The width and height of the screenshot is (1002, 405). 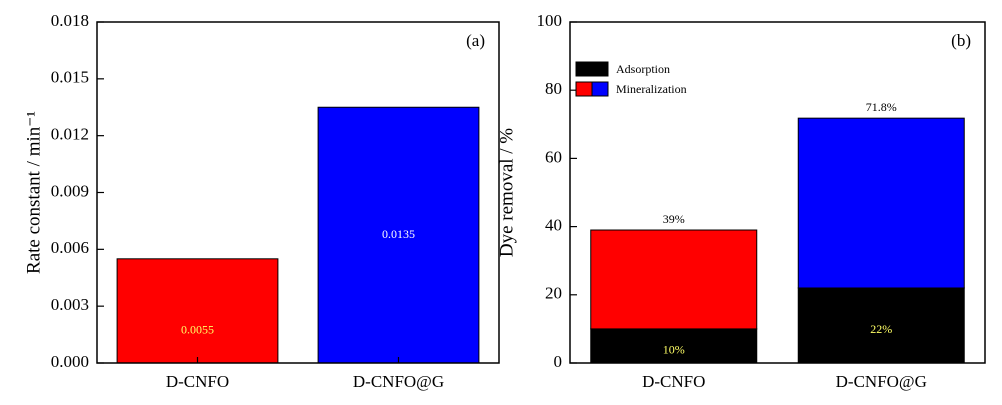 I want to click on total-label: 71.8%, so click(x=881, y=107).